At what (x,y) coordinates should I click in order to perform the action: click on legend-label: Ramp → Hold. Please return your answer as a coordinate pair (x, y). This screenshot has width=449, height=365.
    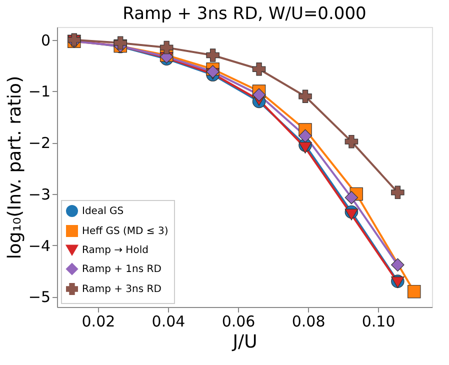
    Looking at the image, I should click on (115, 250).